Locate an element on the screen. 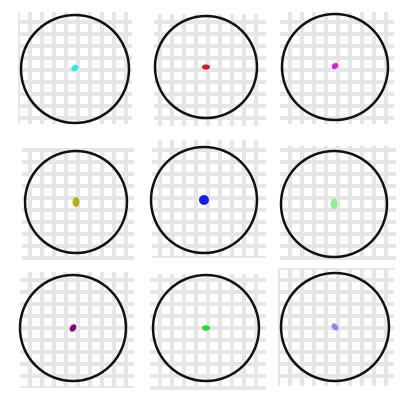  tile-r2-c1 is located at coordinates (81, 201).